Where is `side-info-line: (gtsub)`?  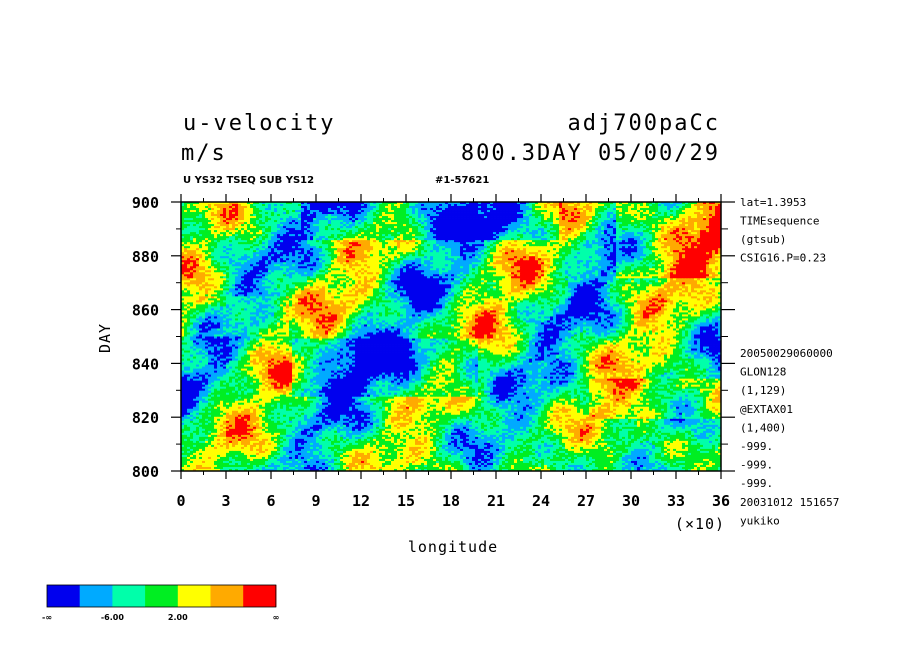
side-info-line: (gtsub) is located at coordinates (763, 239).